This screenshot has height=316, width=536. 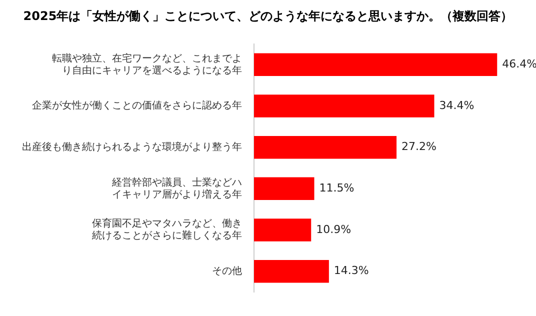 I want to click on y-tick-label: 出産後も働き続けられるような環境がより整う年, so click(x=132, y=146).